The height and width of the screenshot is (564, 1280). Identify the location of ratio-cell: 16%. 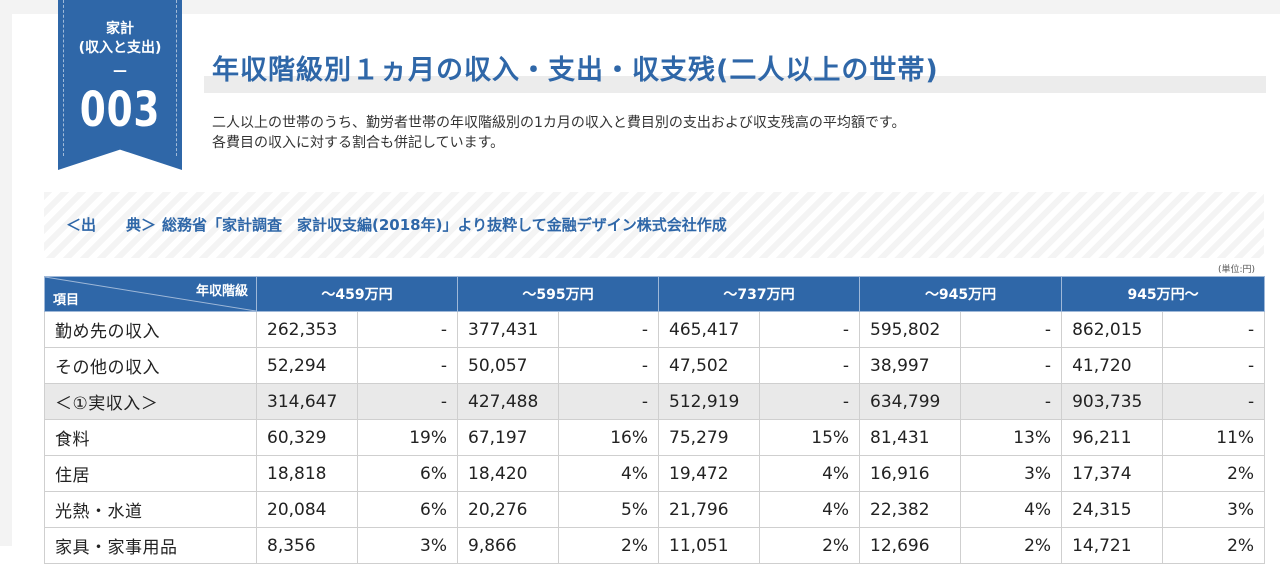
(609, 437).